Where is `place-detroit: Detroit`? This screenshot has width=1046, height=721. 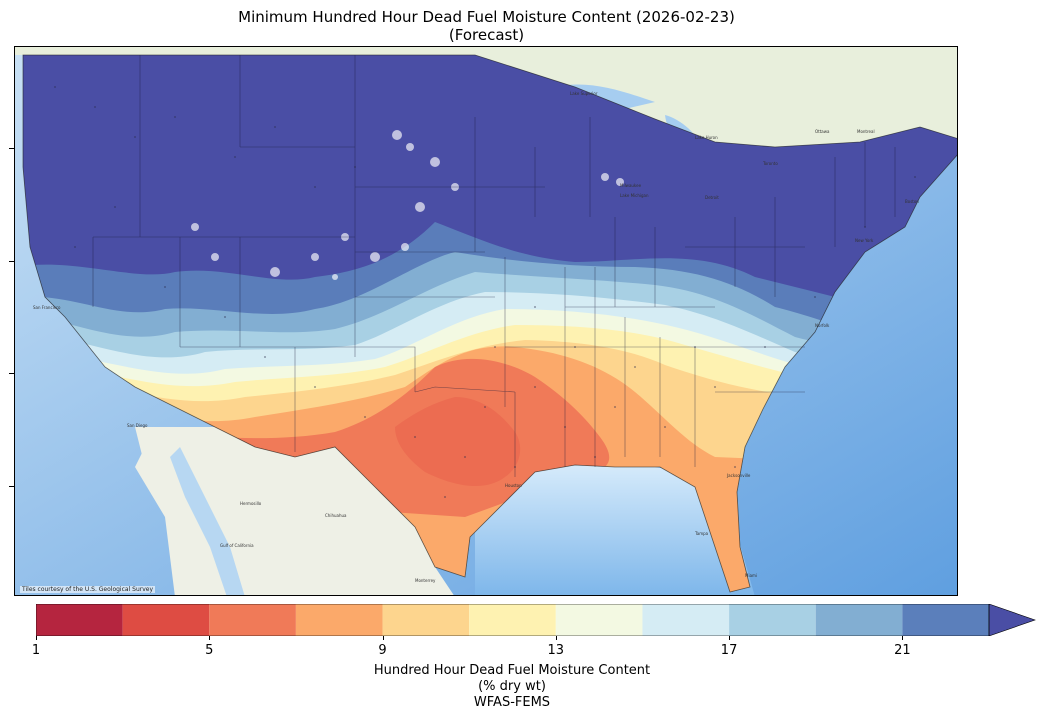
place-detroit: Detroit is located at coordinates (712, 197).